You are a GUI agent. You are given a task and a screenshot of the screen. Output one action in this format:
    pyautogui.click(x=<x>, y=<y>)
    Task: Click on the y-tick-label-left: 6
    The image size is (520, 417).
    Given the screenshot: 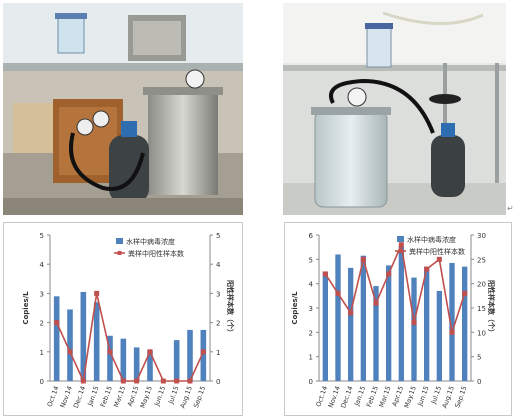 What is the action you would take?
    pyautogui.click(x=311, y=236)
    